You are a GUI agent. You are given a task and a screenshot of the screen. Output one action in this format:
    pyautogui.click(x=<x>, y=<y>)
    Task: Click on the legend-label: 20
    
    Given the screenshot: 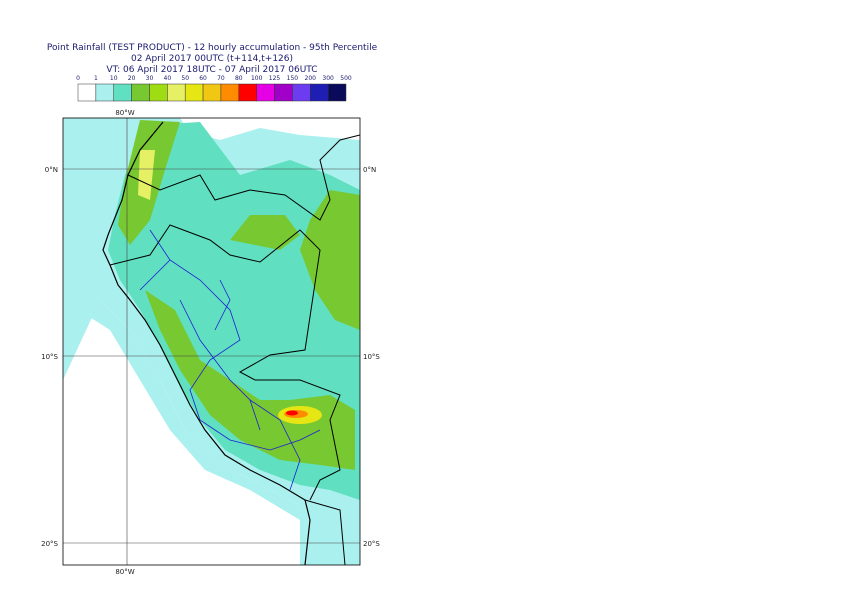 What is the action you would take?
    pyautogui.click(x=132, y=78)
    